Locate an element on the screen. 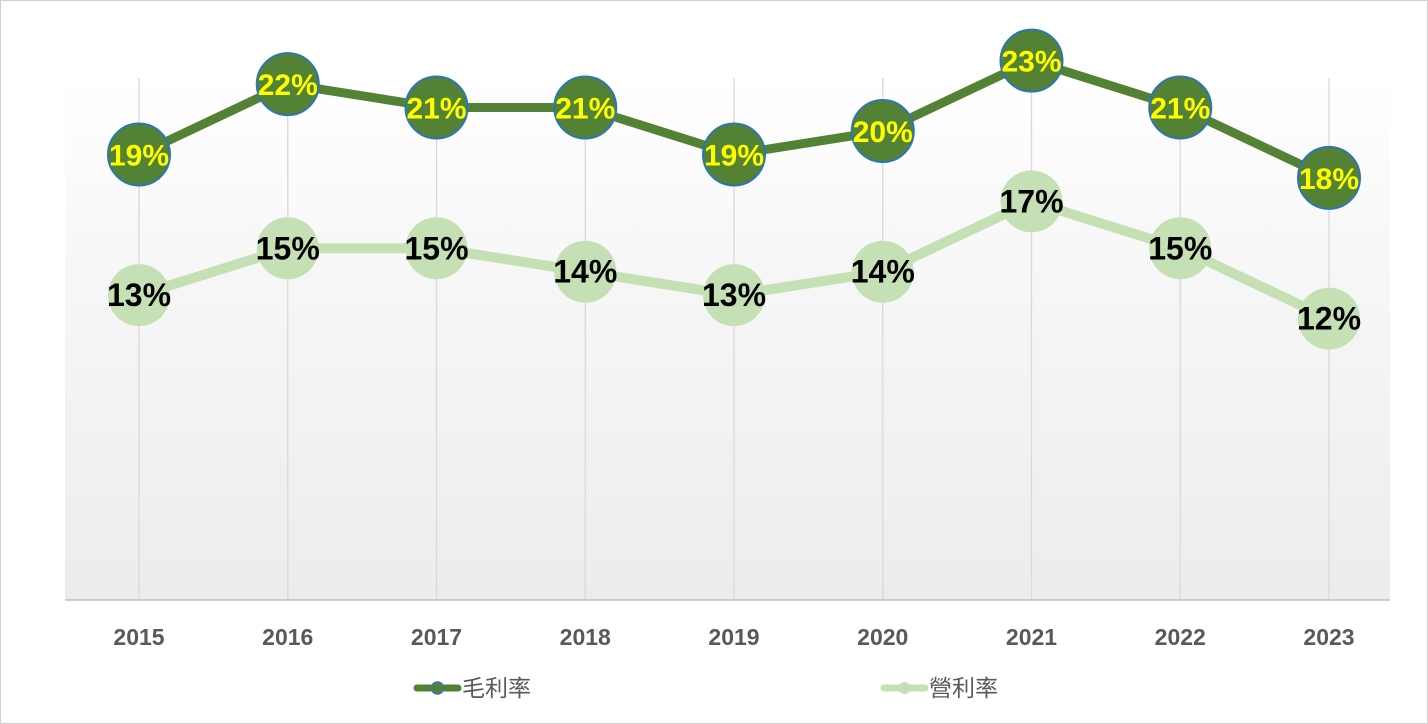 The width and height of the screenshot is (1428, 724). legend: 毛利率 營利率 is located at coordinates (705, 689).